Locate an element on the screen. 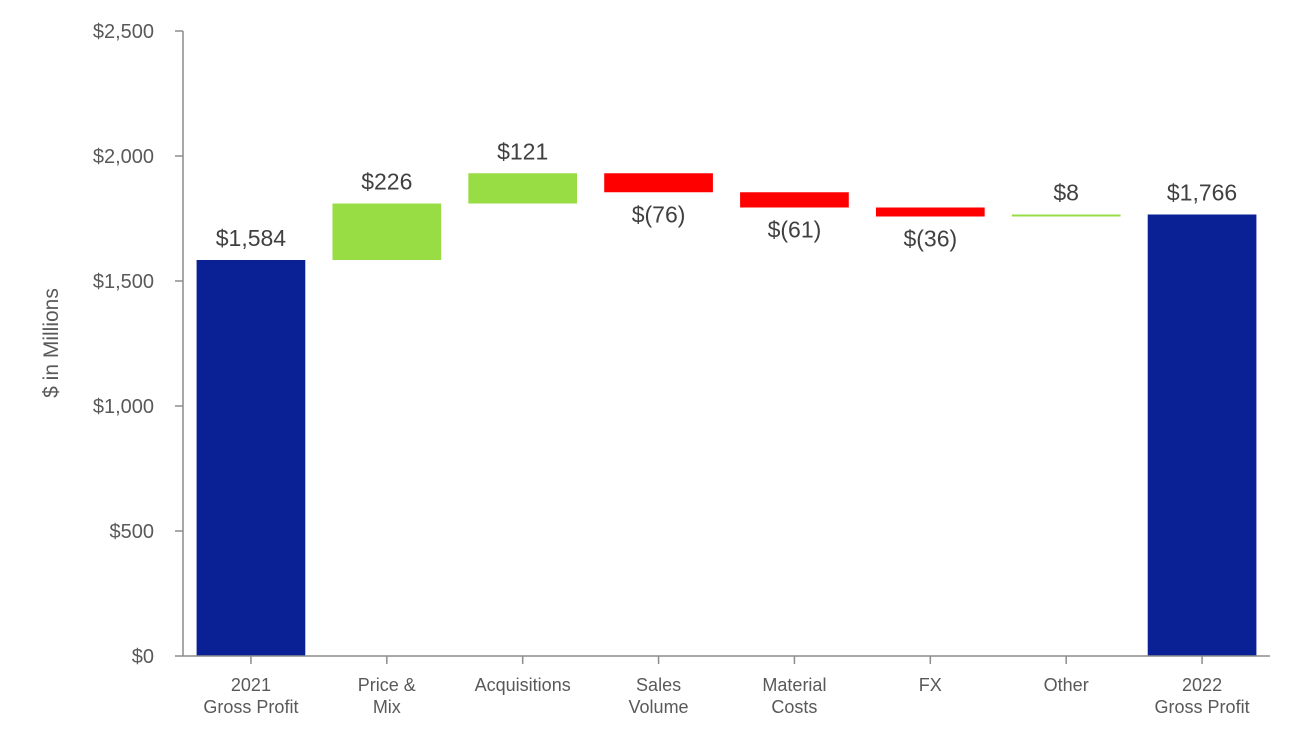  data-label-2: $121 is located at coordinates (522, 151).